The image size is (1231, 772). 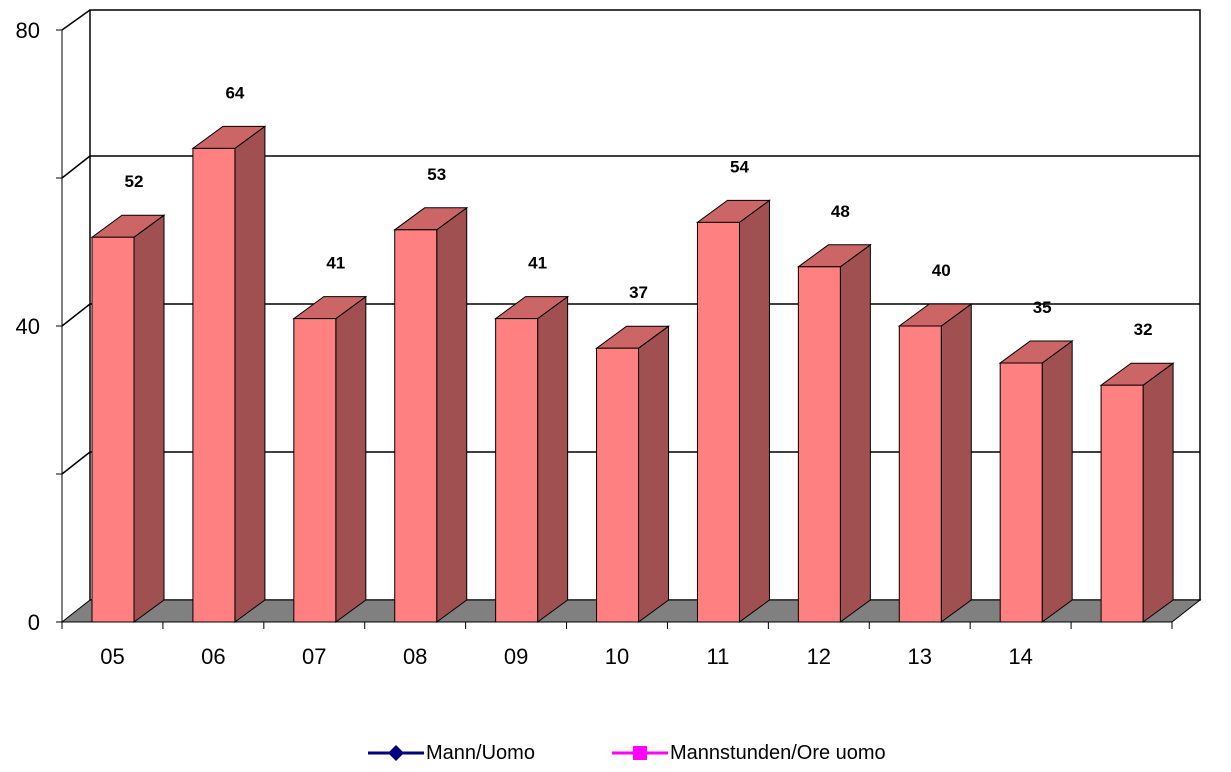 I want to click on x-tick-label: 10, so click(x=617, y=656).